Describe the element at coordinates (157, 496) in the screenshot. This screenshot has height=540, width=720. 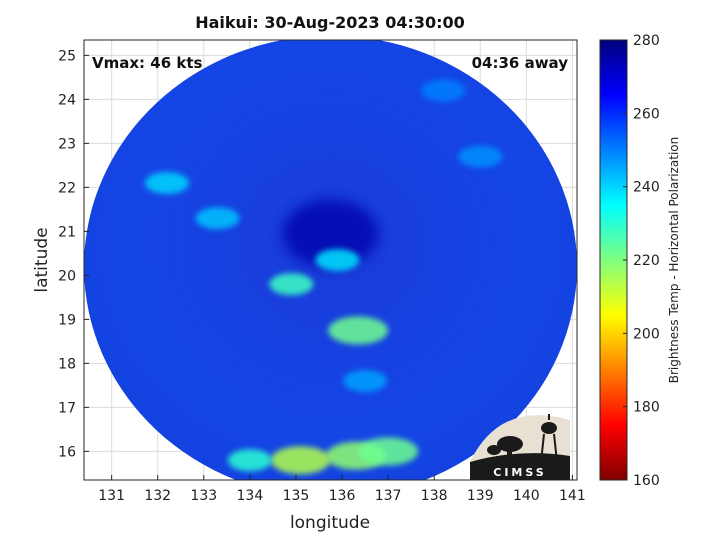
I see `x-tick-label: 132` at that location.